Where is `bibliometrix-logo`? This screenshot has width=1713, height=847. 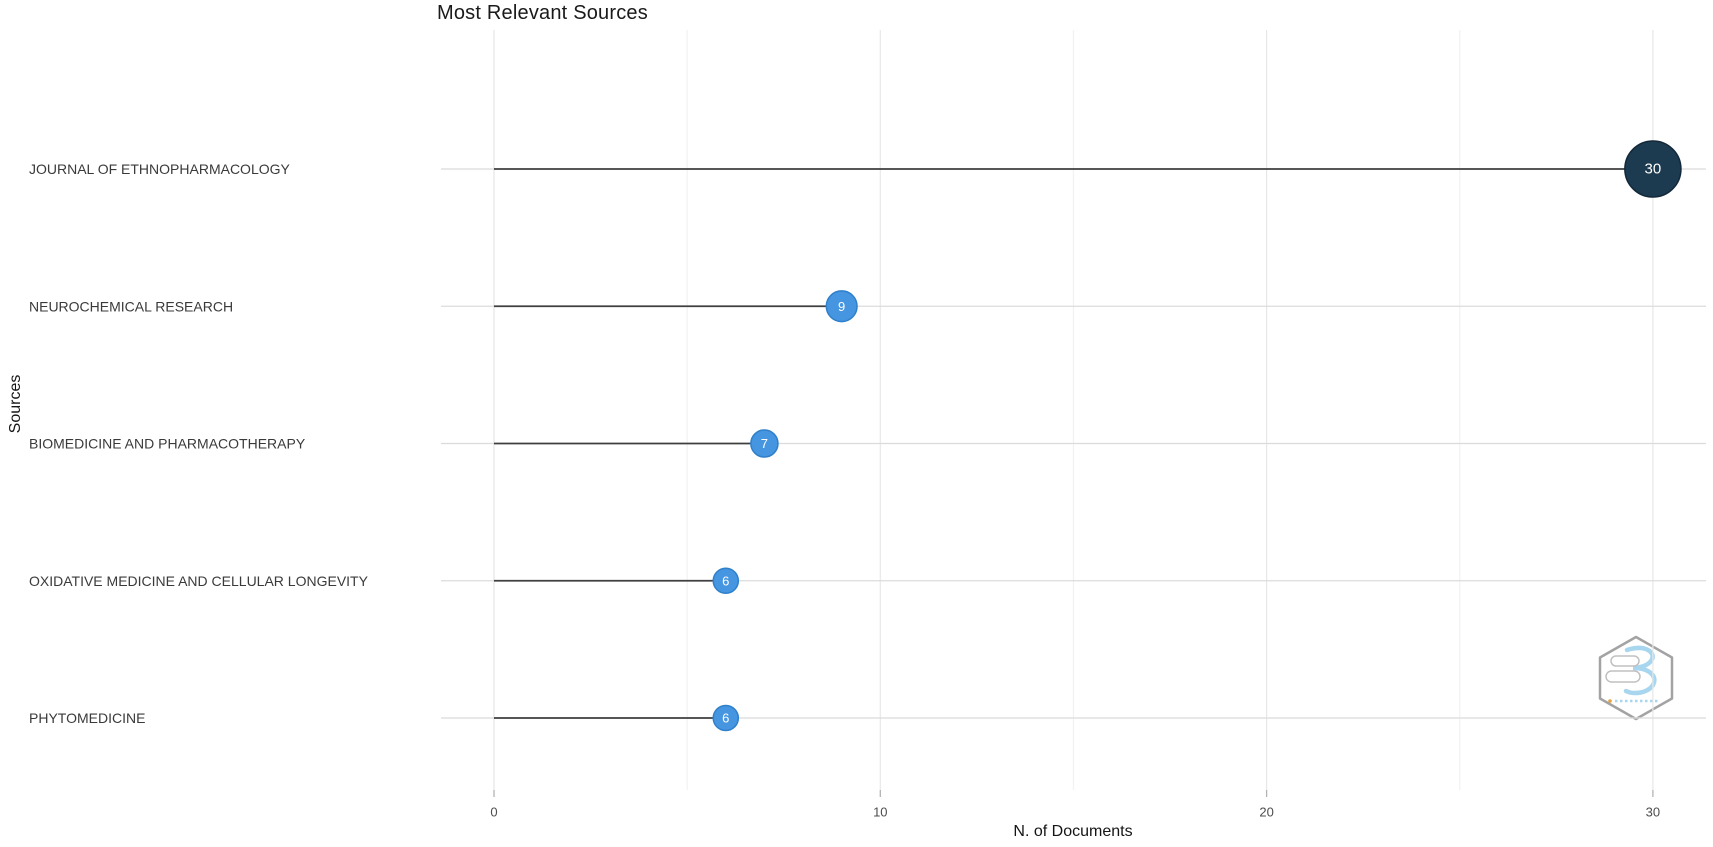
bibliometrix-logo is located at coordinates (1636, 678).